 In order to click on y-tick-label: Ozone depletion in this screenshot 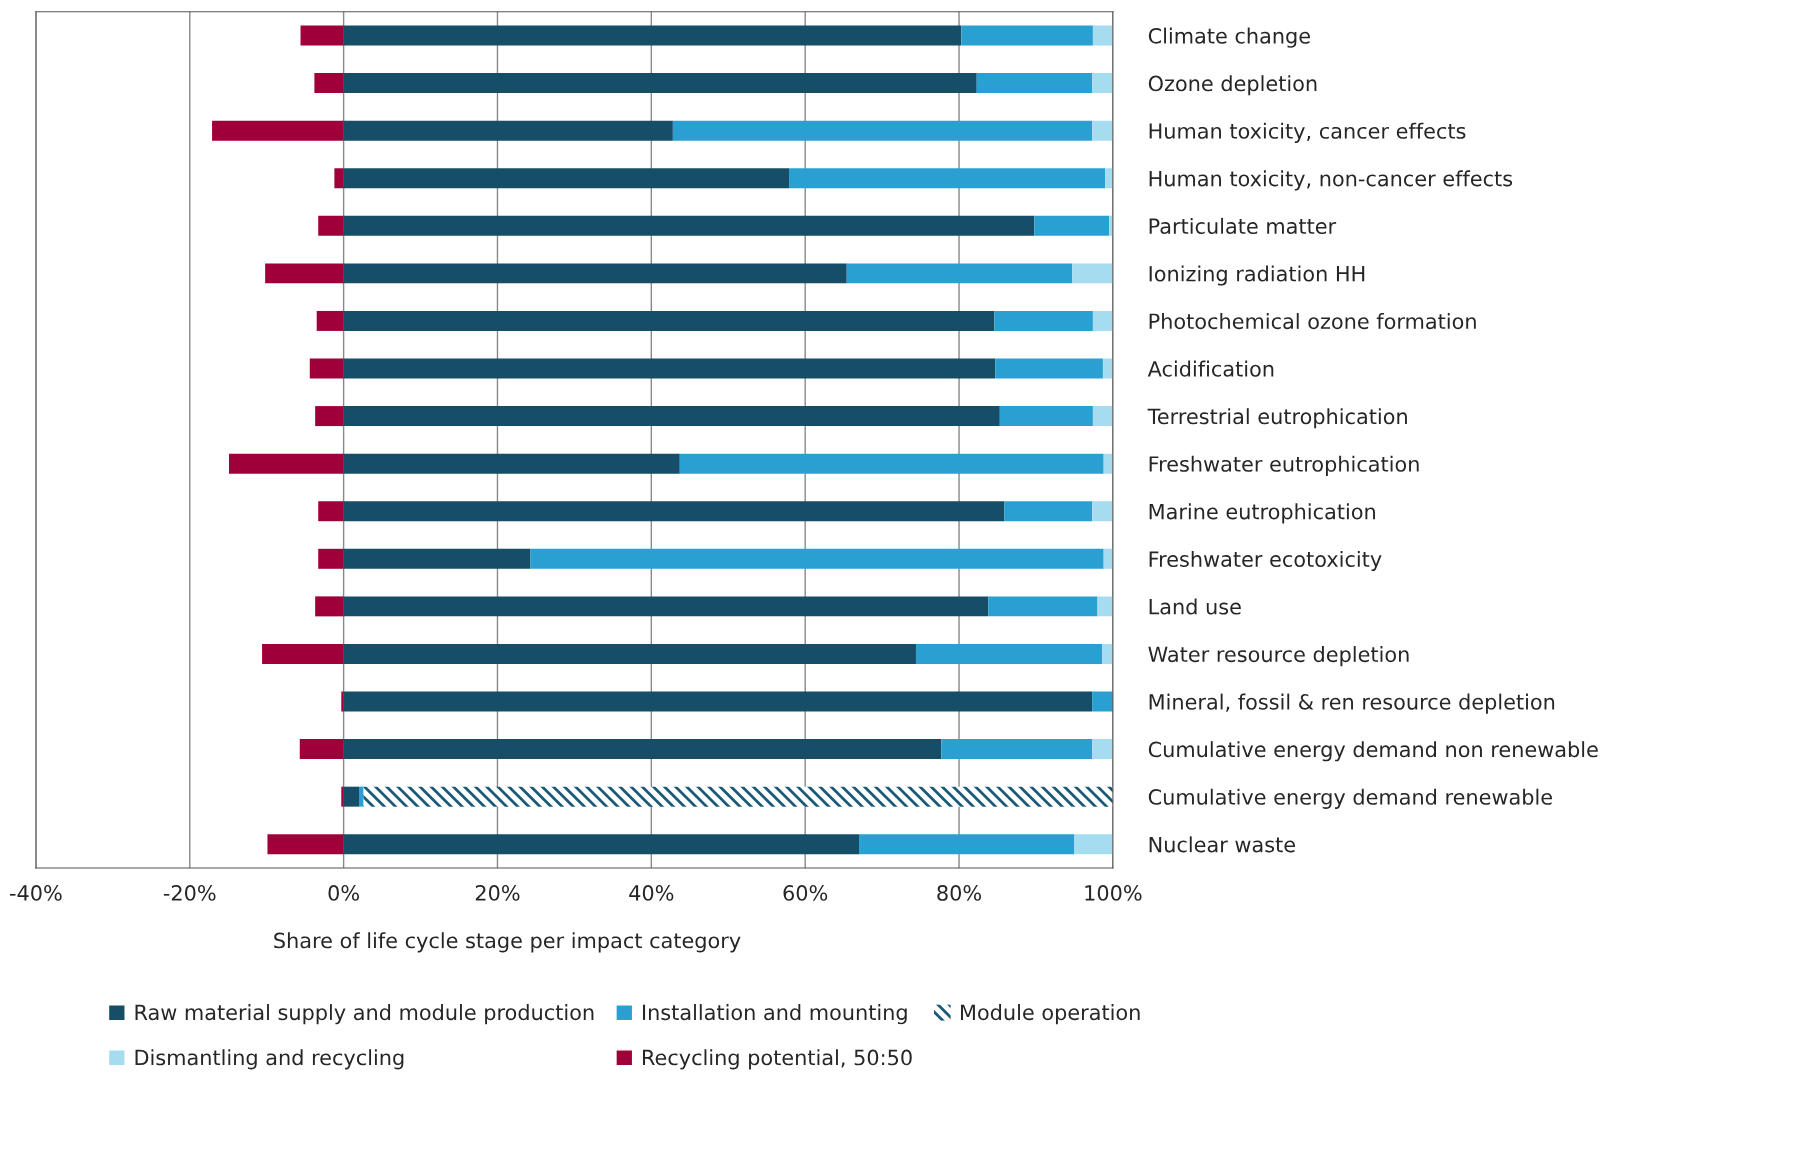, I will do `click(1232, 85)`.